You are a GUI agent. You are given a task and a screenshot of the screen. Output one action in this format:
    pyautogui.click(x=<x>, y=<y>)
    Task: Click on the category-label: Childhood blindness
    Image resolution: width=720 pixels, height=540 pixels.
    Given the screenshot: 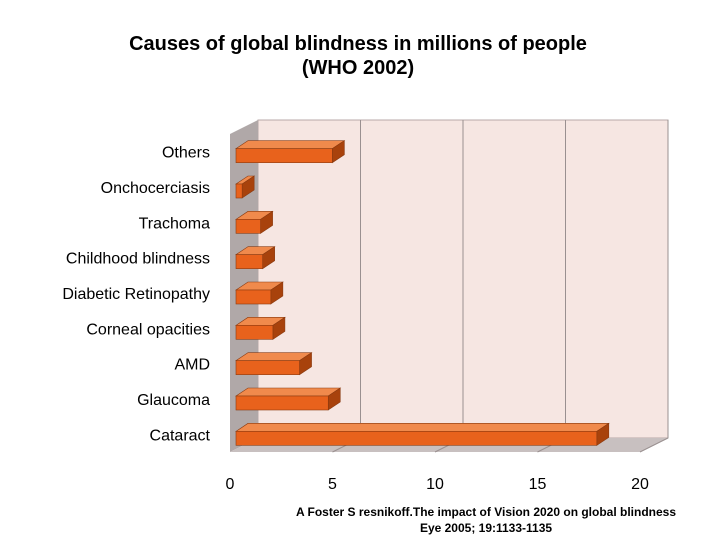 What is the action you would take?
    pyautogui.click(x=138, y=259)
    